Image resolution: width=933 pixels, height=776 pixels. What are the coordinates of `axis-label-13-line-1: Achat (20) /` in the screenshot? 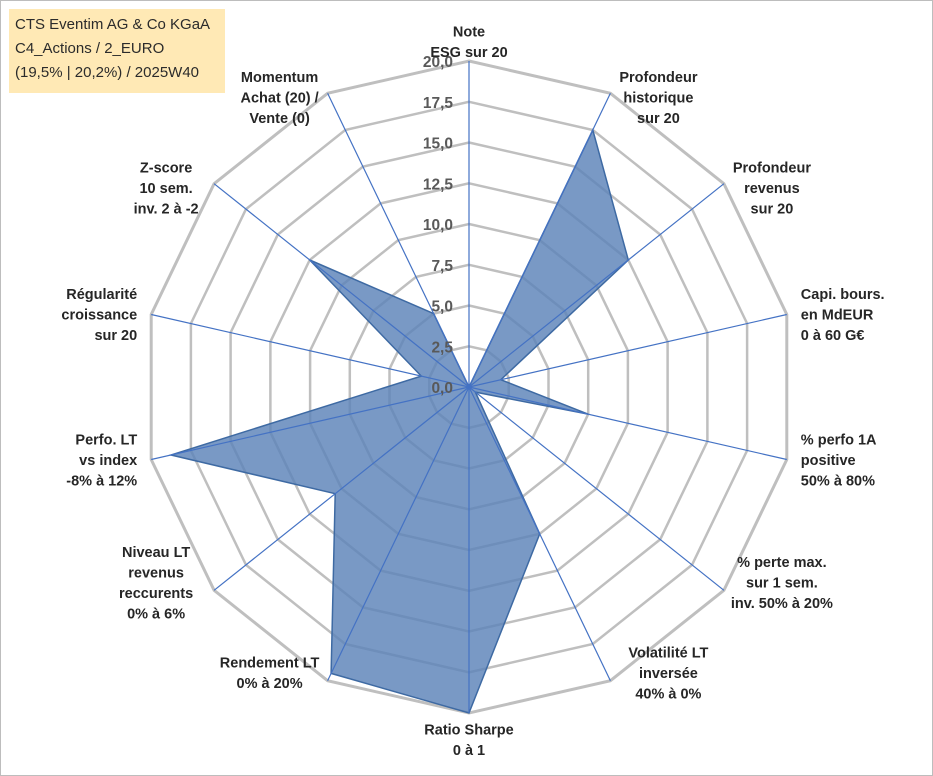 It's located at (280, 99).